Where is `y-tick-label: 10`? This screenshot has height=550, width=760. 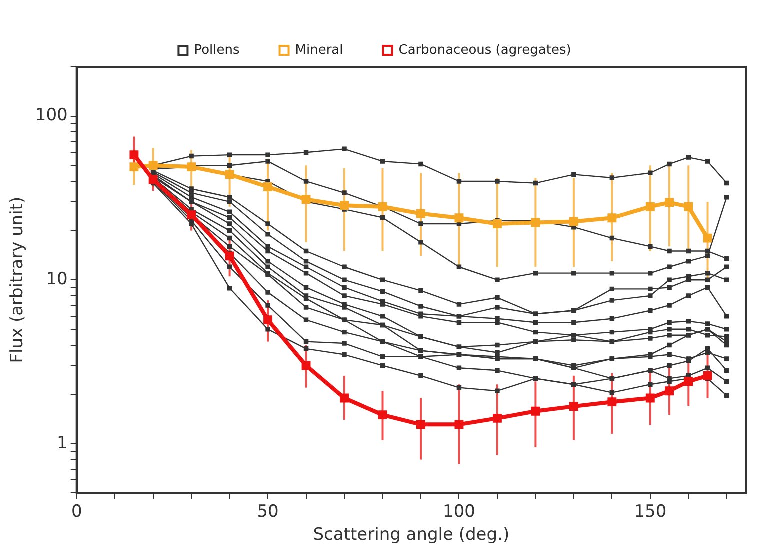
y-tick-label: 10 is located at coordinates (57, 280).